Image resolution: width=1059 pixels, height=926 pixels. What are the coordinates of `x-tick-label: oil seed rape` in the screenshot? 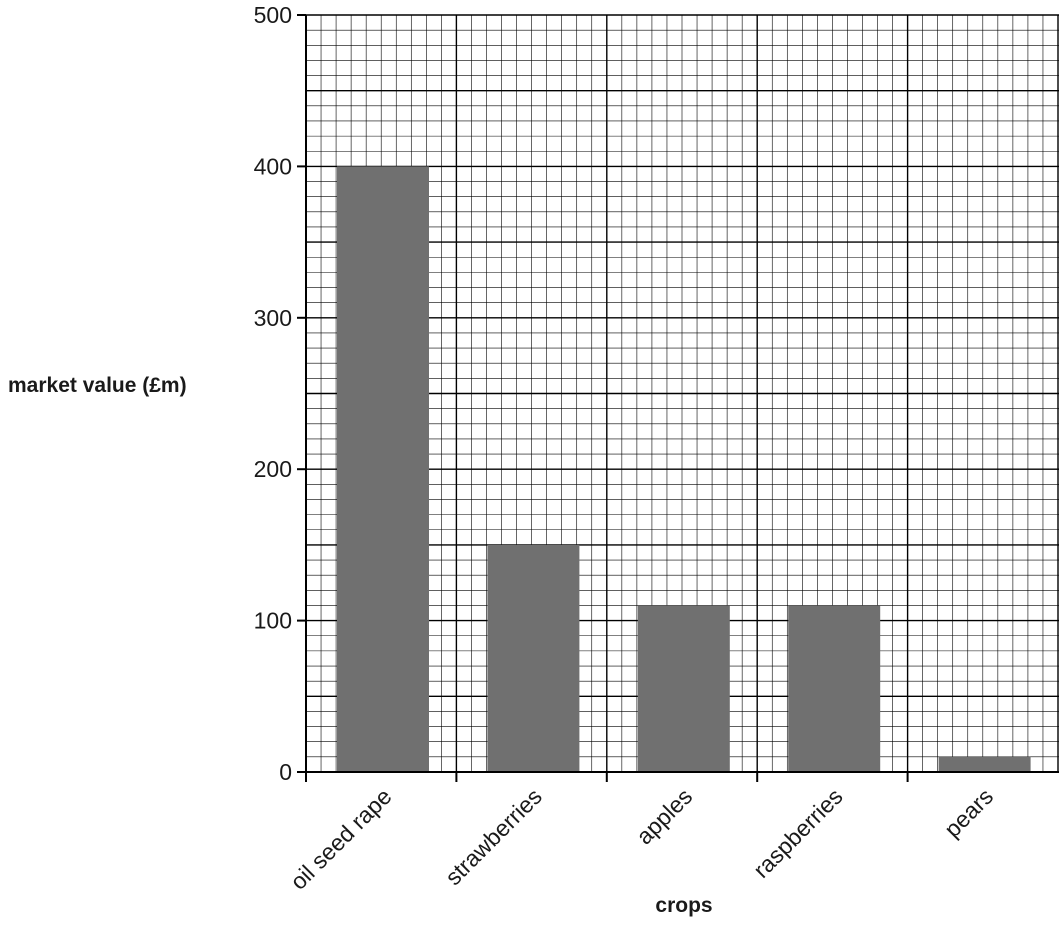 It's located at (341, 839).